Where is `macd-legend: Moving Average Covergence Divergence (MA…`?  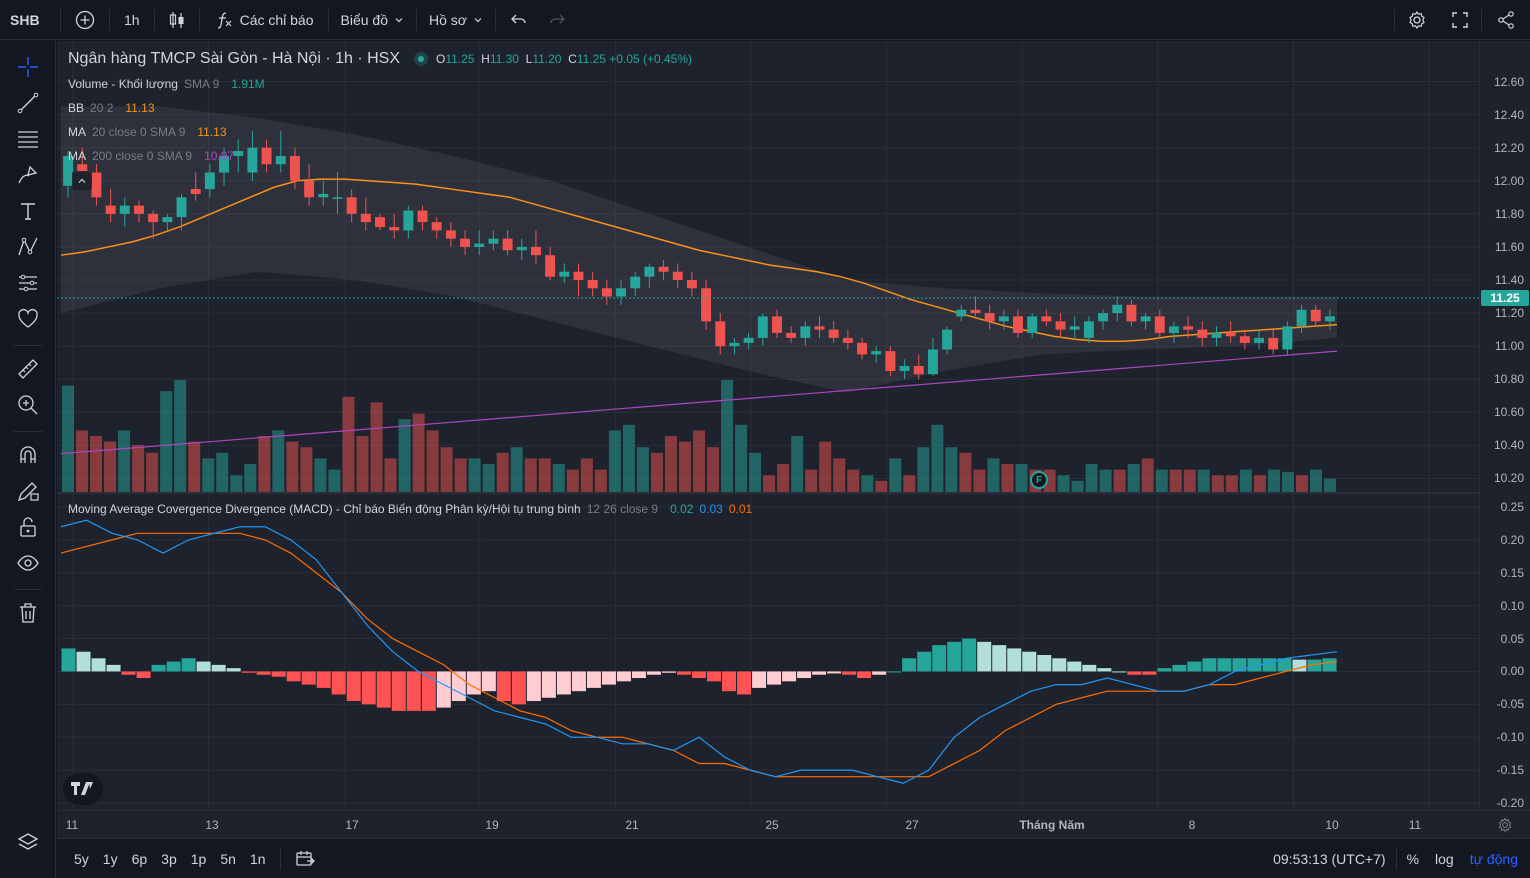 macd-legend: Moving Average Covergence Divergence (MA… is located at coordinates (410, 509).